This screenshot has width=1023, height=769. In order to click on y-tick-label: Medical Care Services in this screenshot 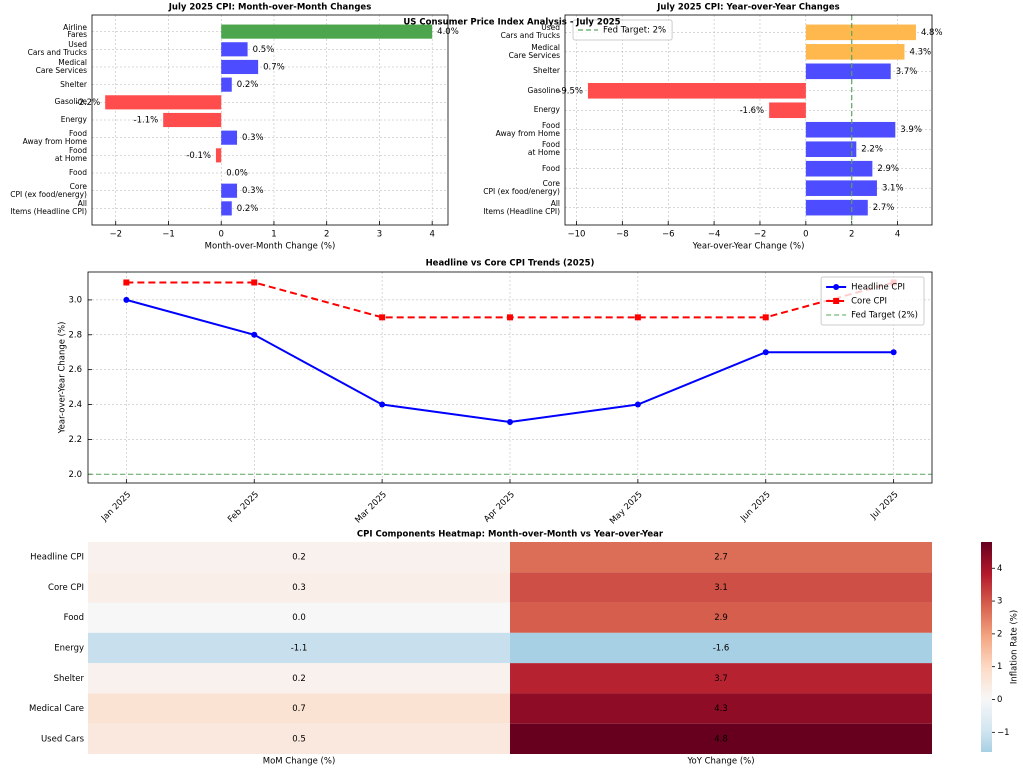, I will do `click(61, 66)`.